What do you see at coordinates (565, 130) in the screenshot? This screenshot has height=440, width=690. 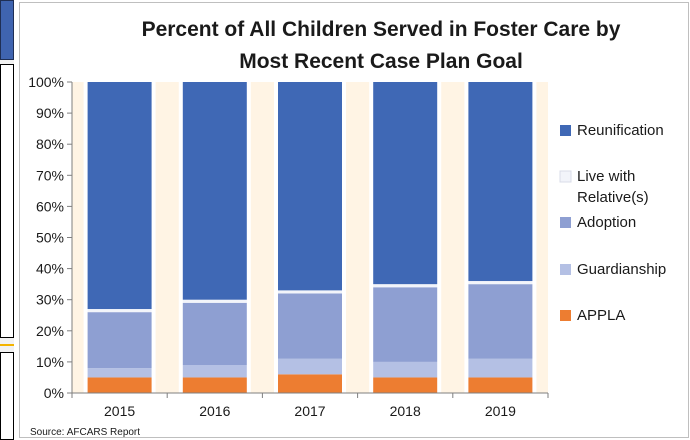 I see `legend-swatch-reunification` at bounding box center [565, 130].